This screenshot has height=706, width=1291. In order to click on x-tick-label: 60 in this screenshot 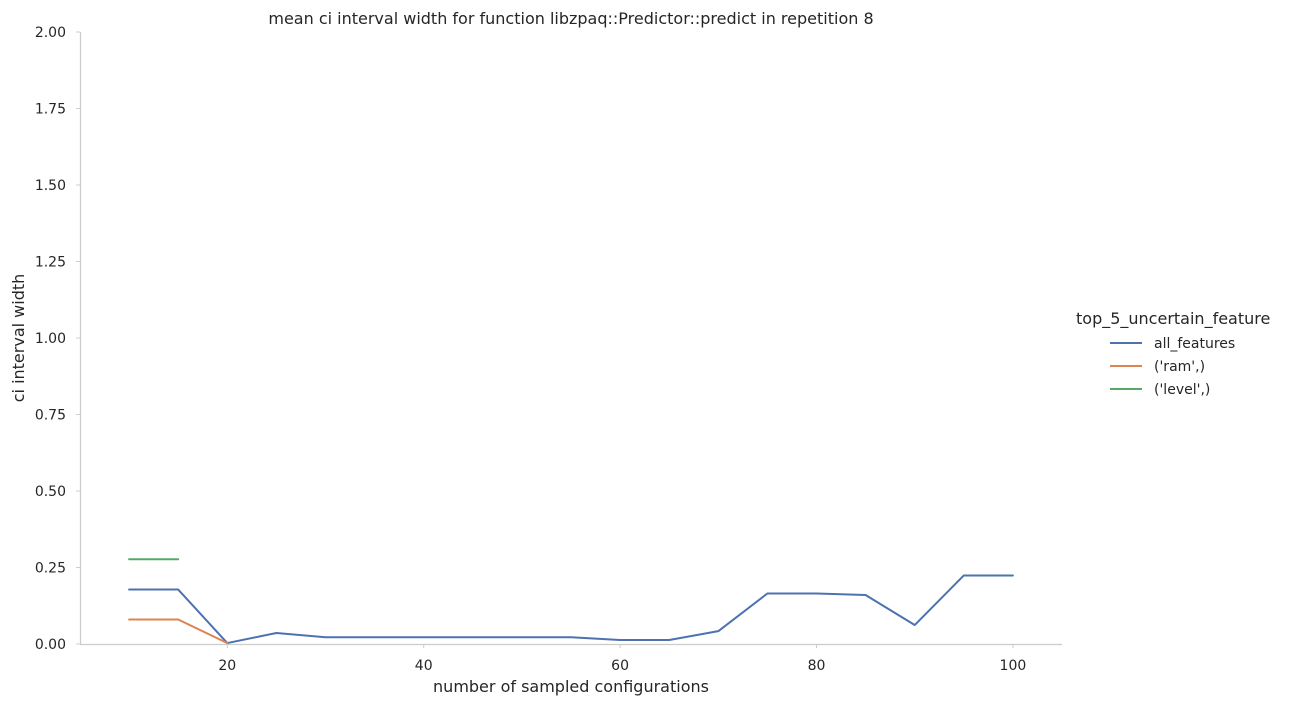, I will do `click(620, 666)`.